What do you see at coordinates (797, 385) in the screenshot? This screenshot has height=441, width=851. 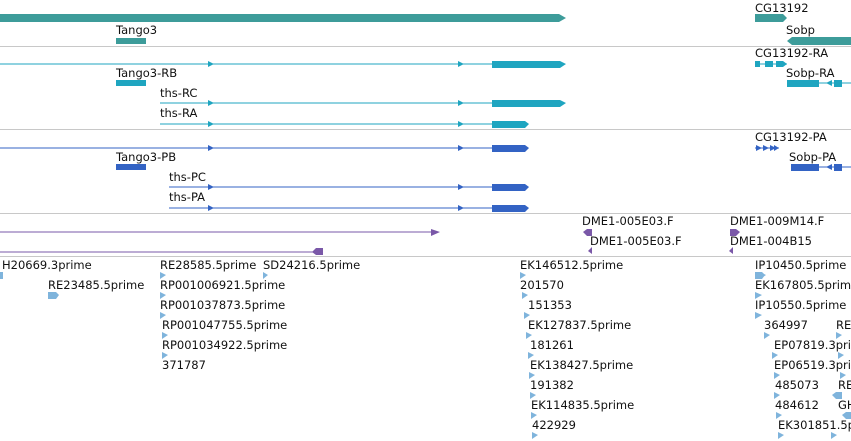 I see `est-label: 485073` at bounding box center [797, 385].